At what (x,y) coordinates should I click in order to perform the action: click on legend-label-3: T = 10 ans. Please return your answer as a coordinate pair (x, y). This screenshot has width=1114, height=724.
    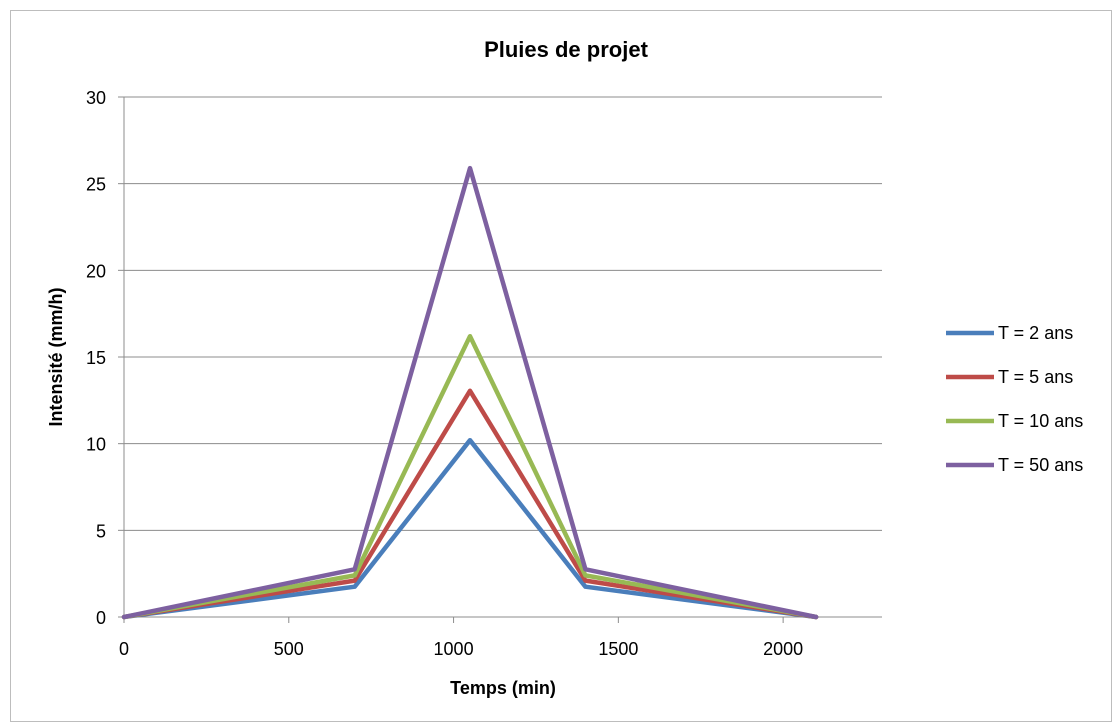
    Looking at the image, I should click on (1040, 421).